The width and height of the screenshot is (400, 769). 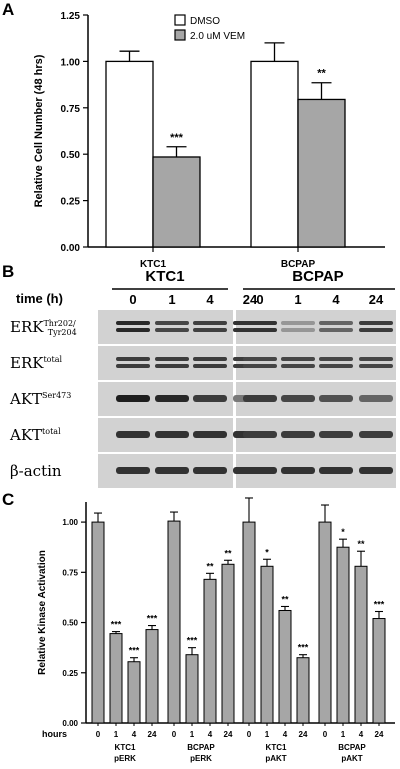 I want to click on blot-row-label: β-actin, so click(x=36, y=471).